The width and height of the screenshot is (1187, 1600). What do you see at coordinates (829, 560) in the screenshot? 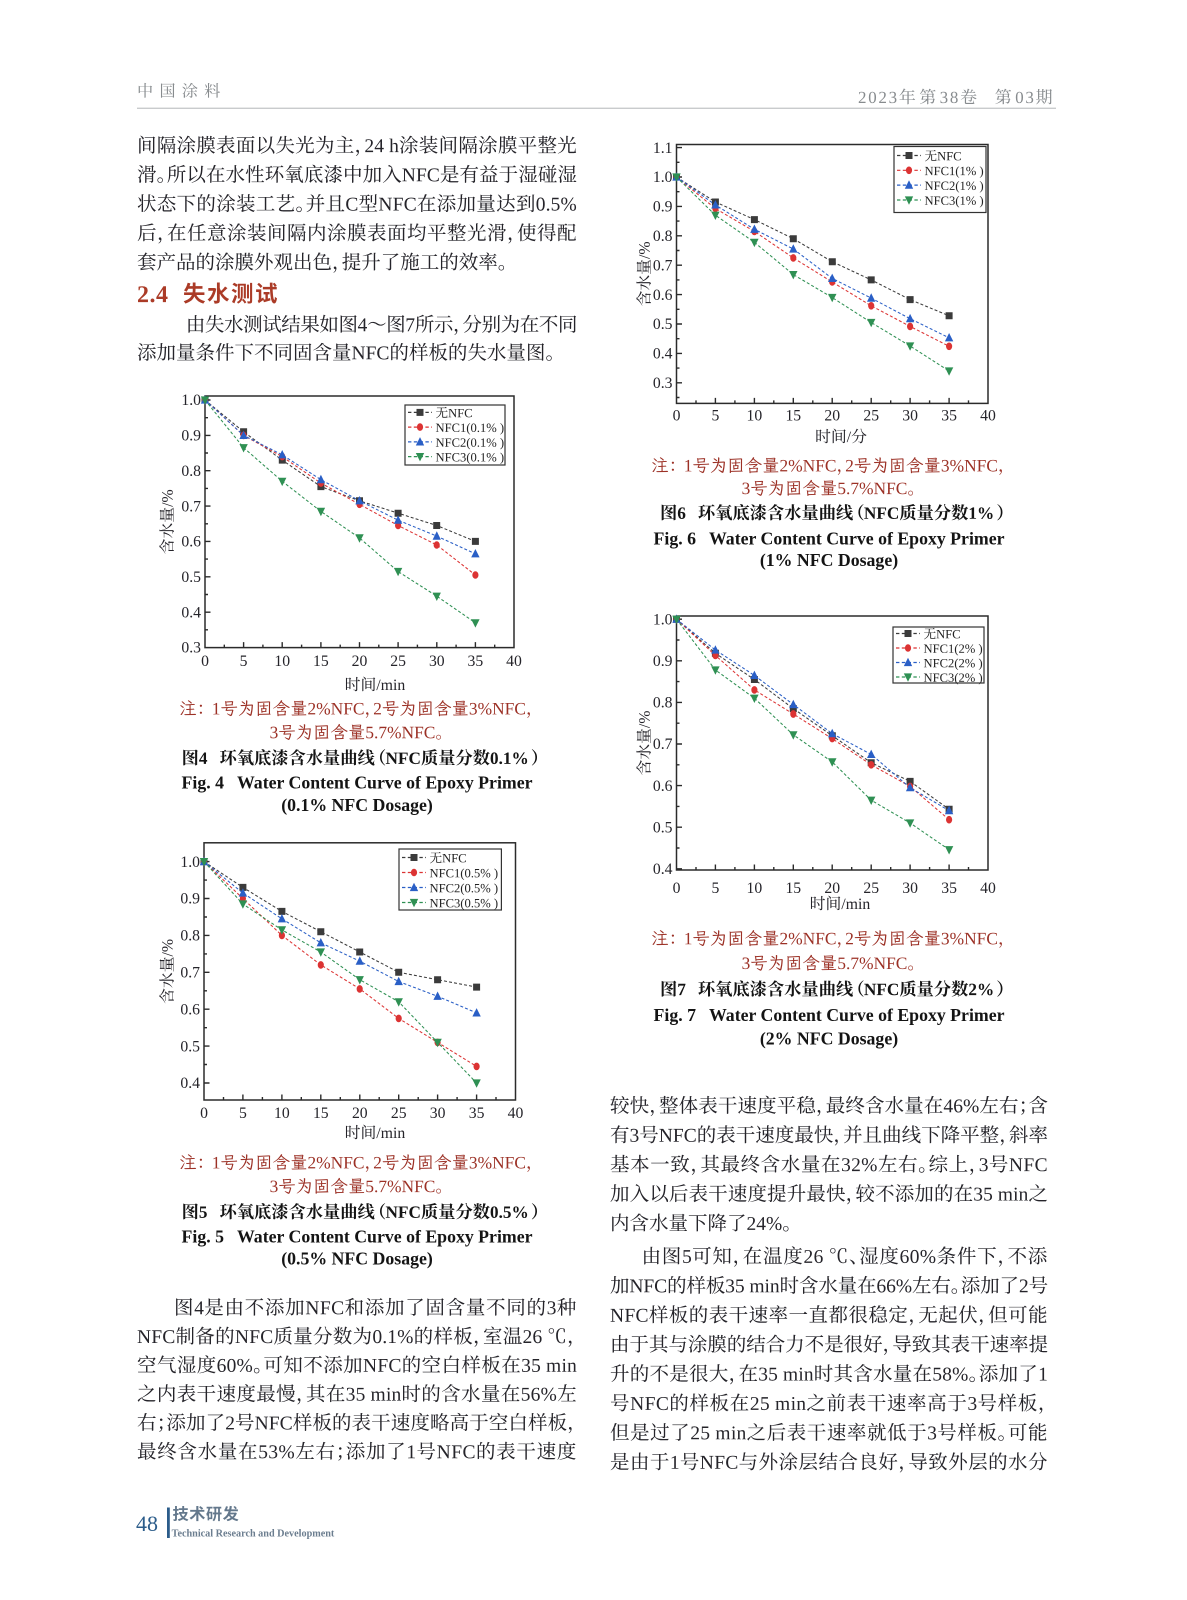
I see `svg-text: (1% NFC Dosage)` at bounding box center [829, 560].